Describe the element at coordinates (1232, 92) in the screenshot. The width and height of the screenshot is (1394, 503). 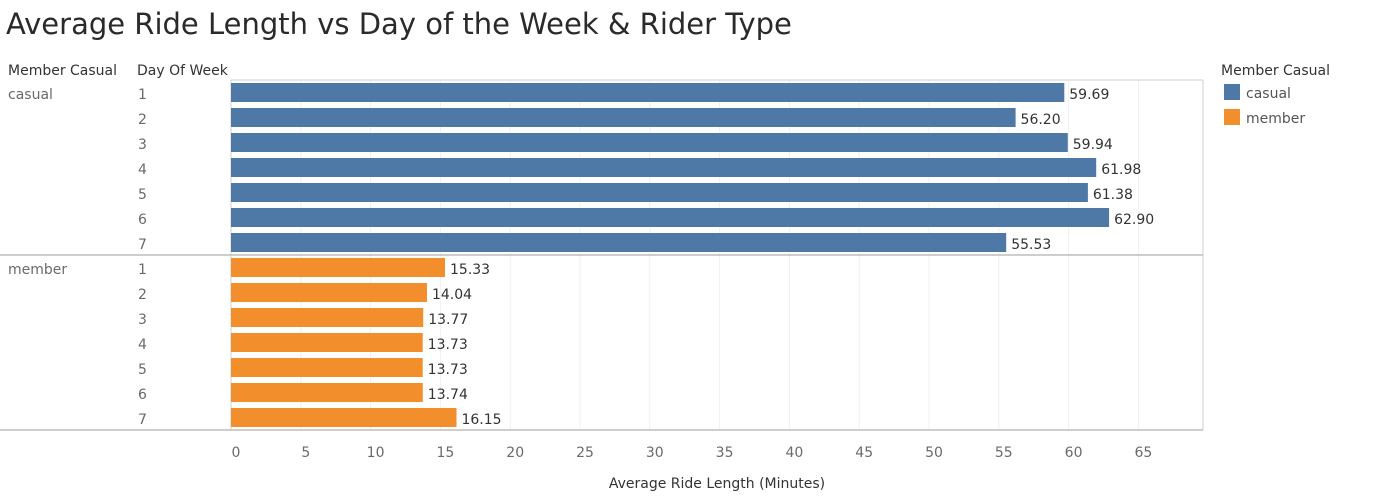
I see `legend-swatch-casual` at that location.